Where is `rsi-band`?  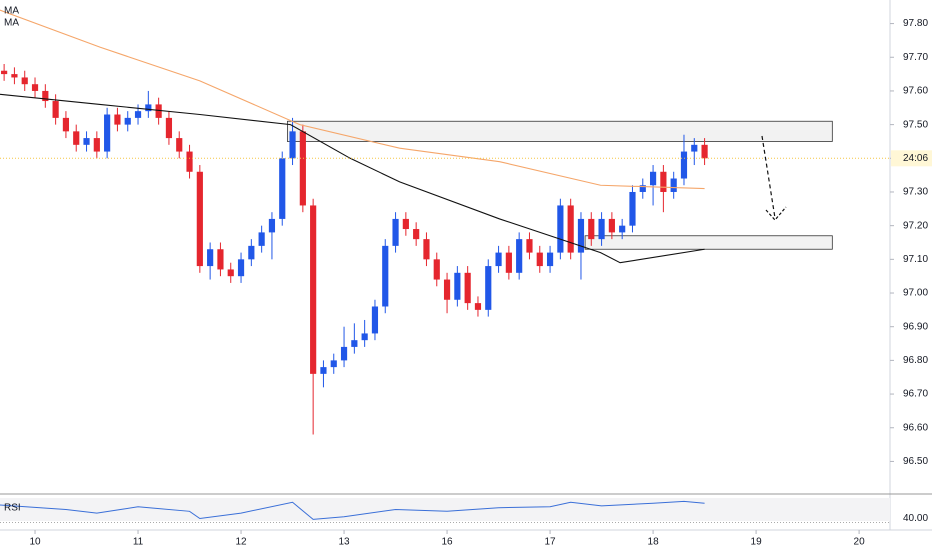 rsi-band is located at coordinates (445, 509).